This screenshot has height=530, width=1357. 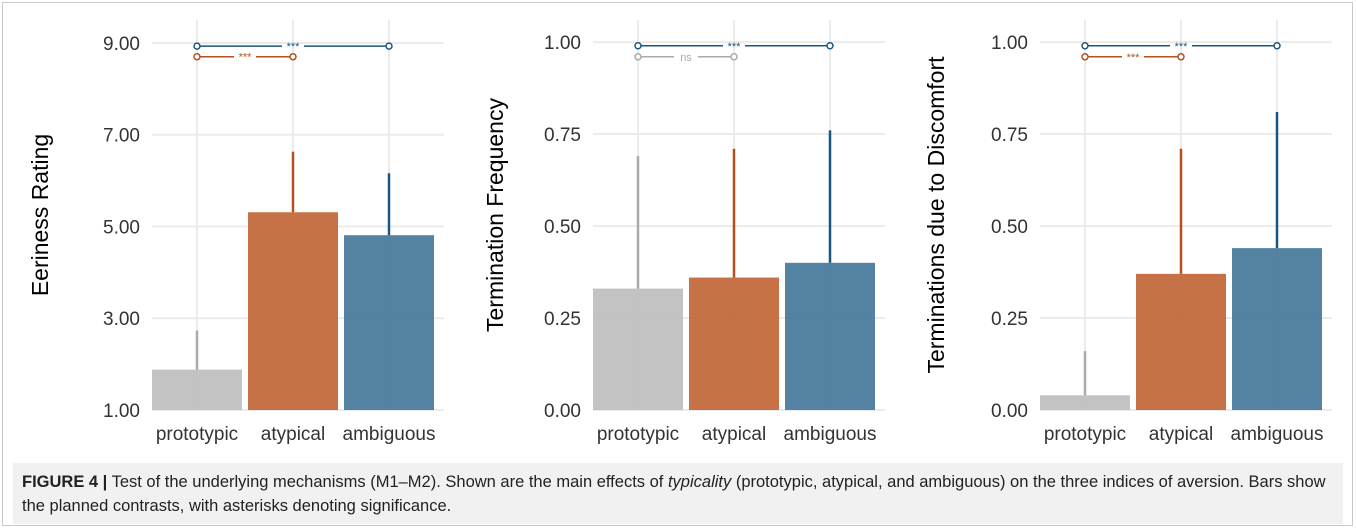 I want to click on significance-bracket: ns, so click(x=686, y=58).